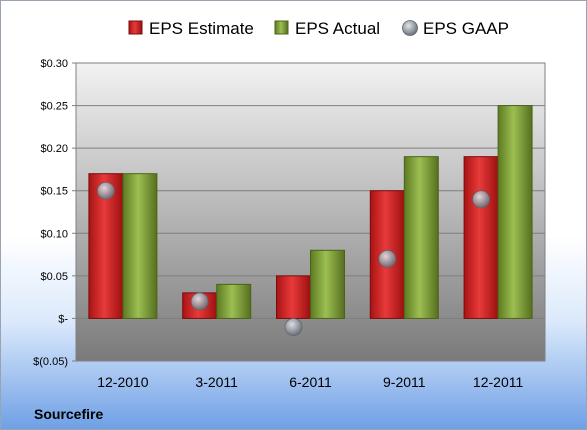 The height and width of the screenshot is (430, 587). What do you see at coordinates (54, 213) in the screenshot?
I see `y-axis: $0.30 $0.25 $0.20 $0.15 $0.10 $0.05 $- $(0.05)` at bounding box center [54, 213].